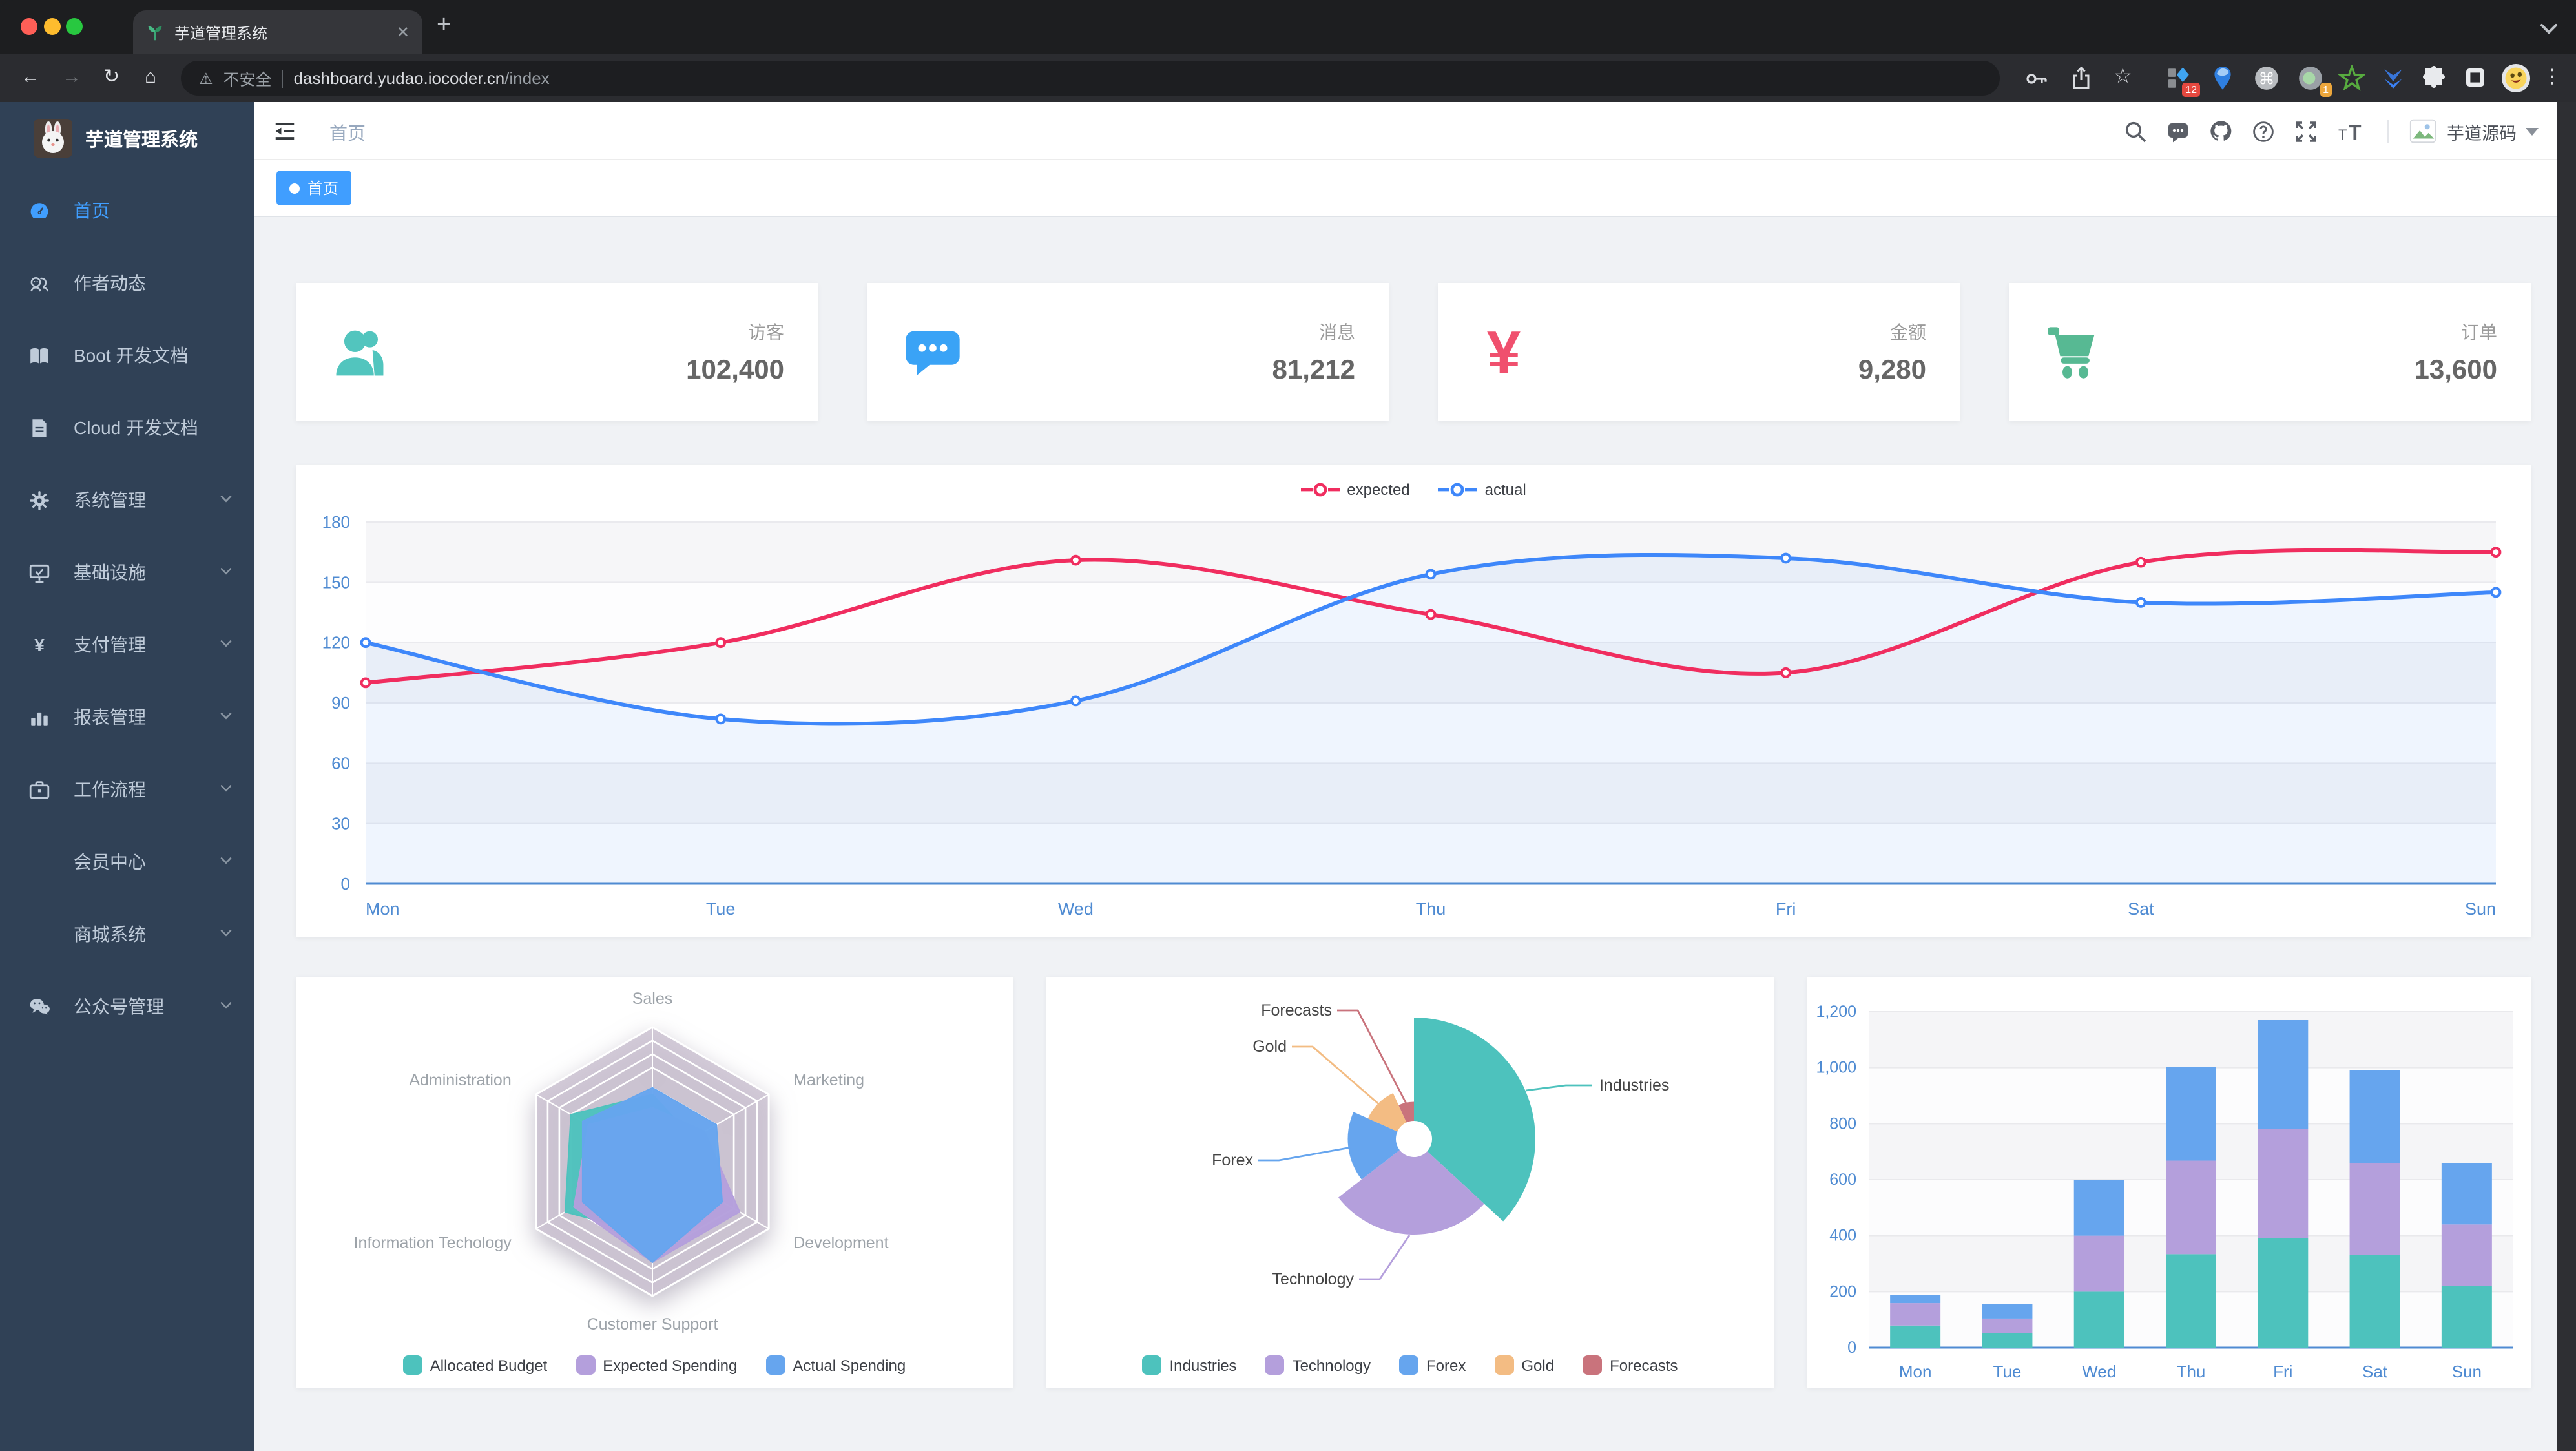 The height and width of the screenshot is (1451, 2576). What do you see at coordinates (1892, 369) in the screenshot?
I see `stat-value: 9,280` at bounding box center [1892, 369].